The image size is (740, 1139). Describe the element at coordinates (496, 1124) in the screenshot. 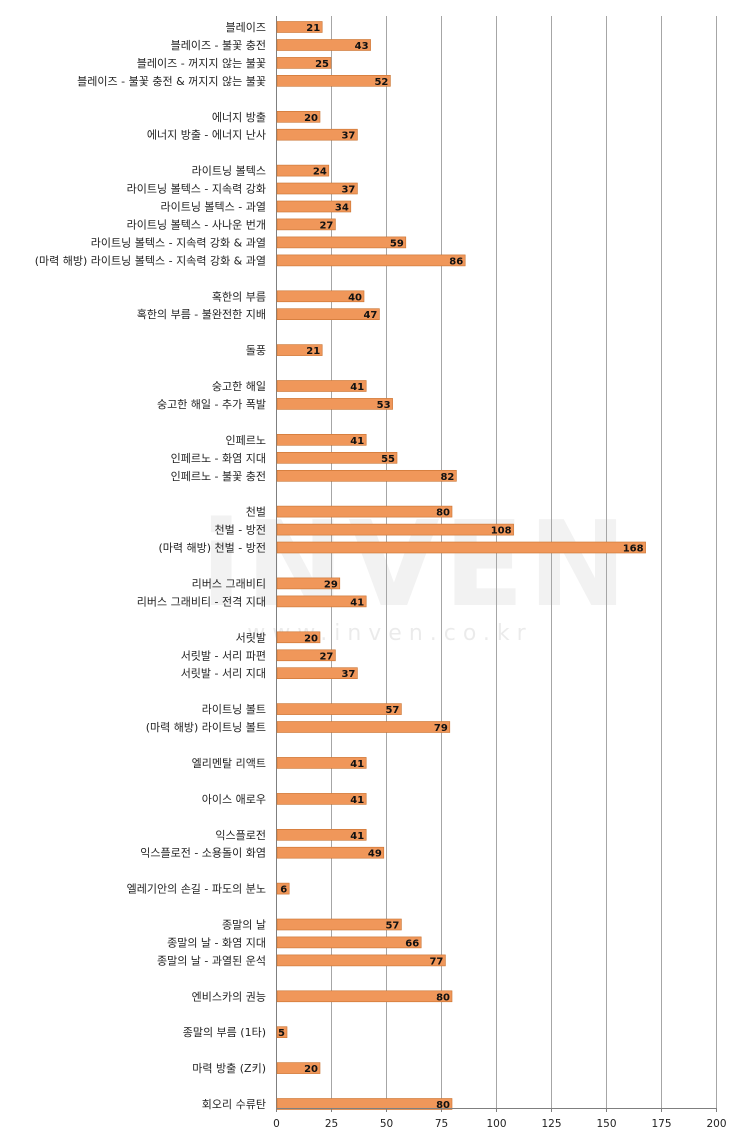

I see `x-tick-label: 100` at that location.